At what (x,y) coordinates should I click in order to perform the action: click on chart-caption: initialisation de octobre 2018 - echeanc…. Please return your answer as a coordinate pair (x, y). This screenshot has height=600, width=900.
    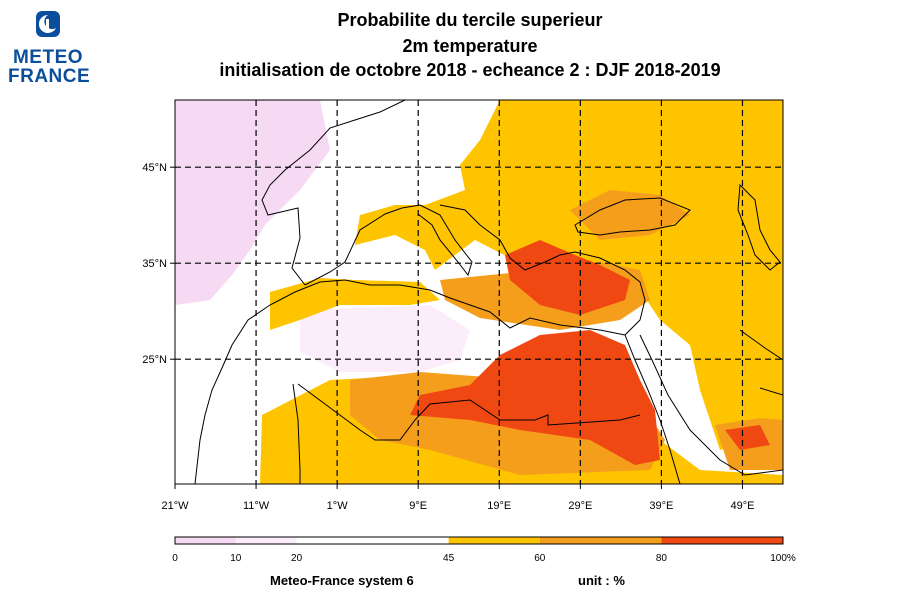
    Looking at the image, I should click on (470, 70).